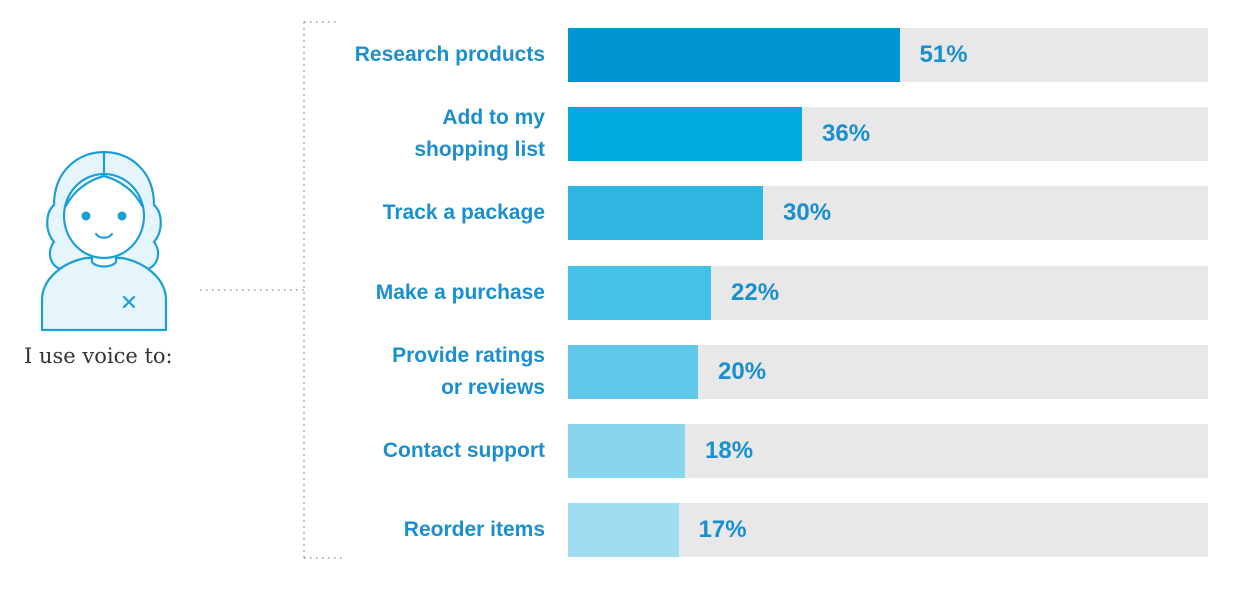 This screenshot has height=592, width=1244. What do you see at coordinates (104, 241) in the screenshot?
I see `person-avatar-icon` at bounding box center [104, 241].